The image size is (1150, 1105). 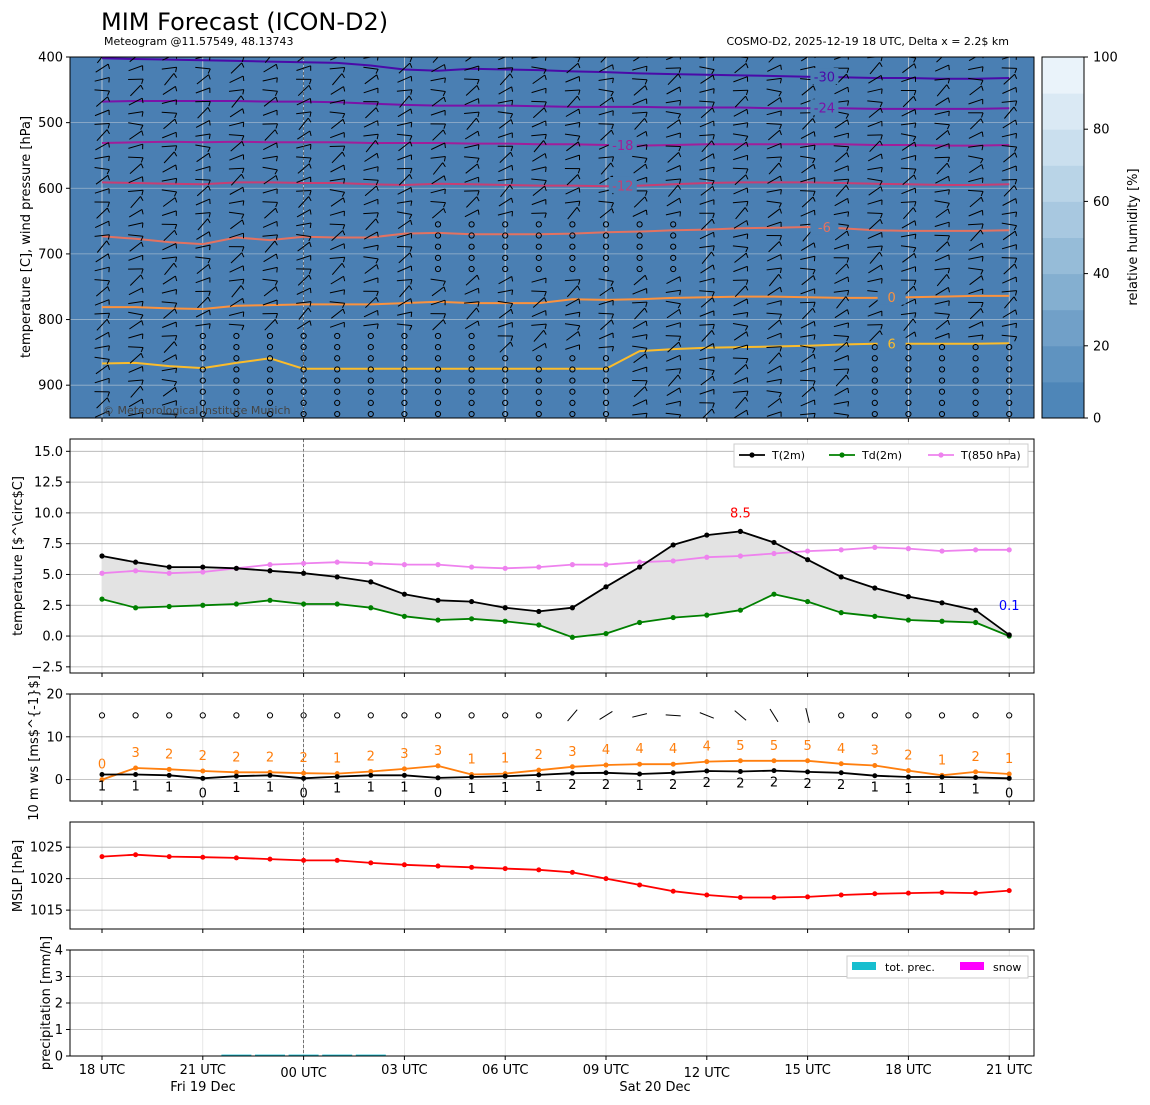 What do you see at coordinates (807, 715) in the screenshot?
I see `surface-wind-barb` at bounding box center [807, 715].